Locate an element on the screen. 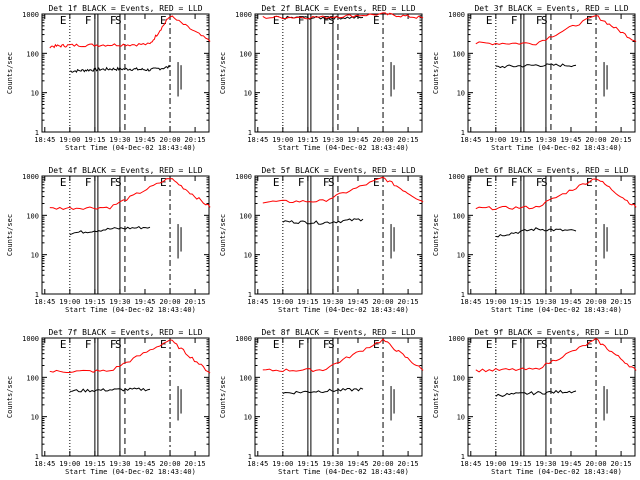 This screenshot has width=640, height=480. panel-title: Det 1f BLACK = Events, RED = LLD is located at coordinates (125, 8).